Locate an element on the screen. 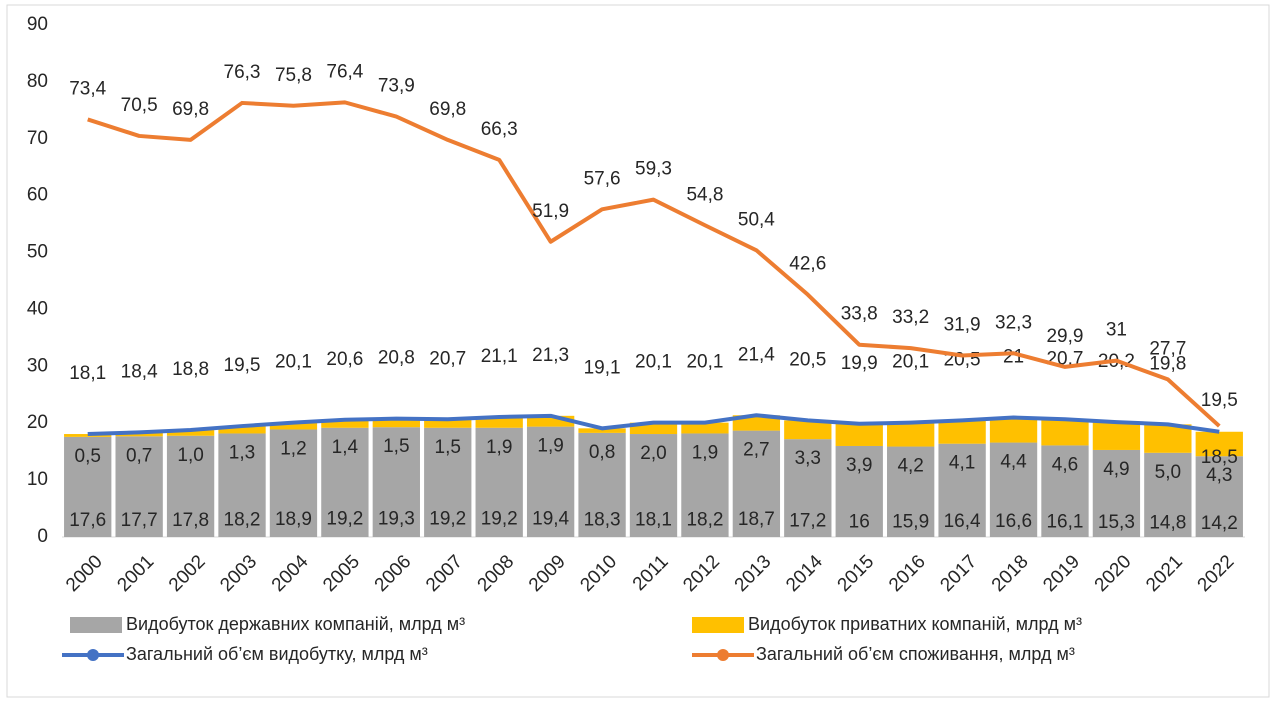 The image size is (1277, 704). y-tick-label: 40 is located at coordinates (37, 308).